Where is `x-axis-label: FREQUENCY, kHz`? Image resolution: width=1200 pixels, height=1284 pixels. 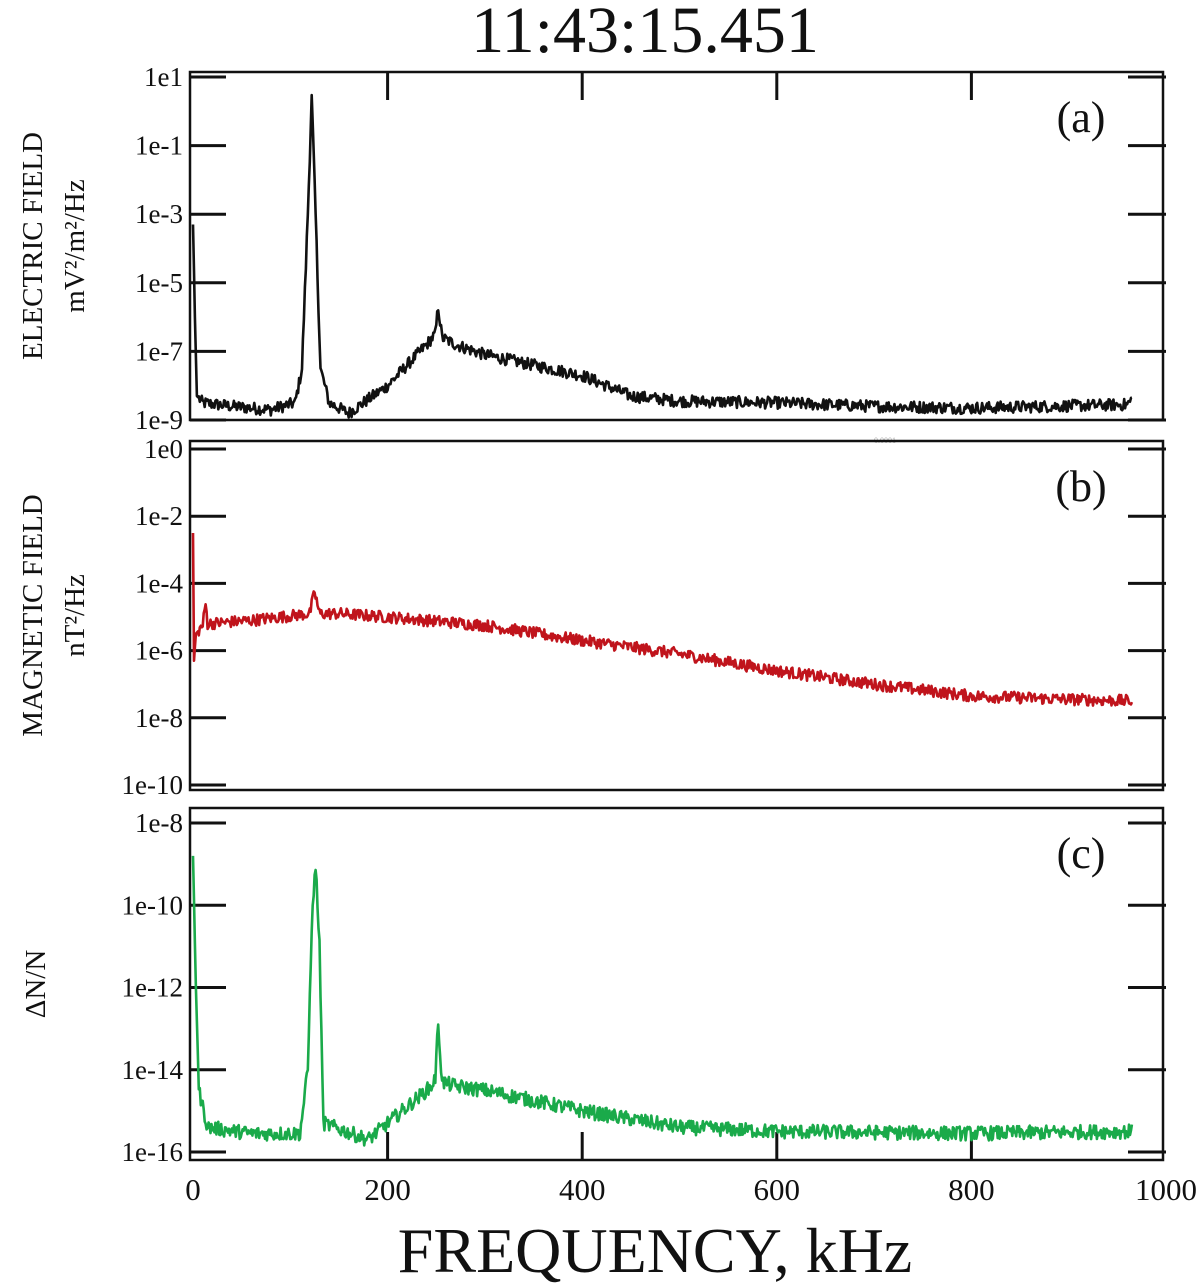
x-axis-label: FREQUENCY, kHz is located at coordinates (655, 1249).